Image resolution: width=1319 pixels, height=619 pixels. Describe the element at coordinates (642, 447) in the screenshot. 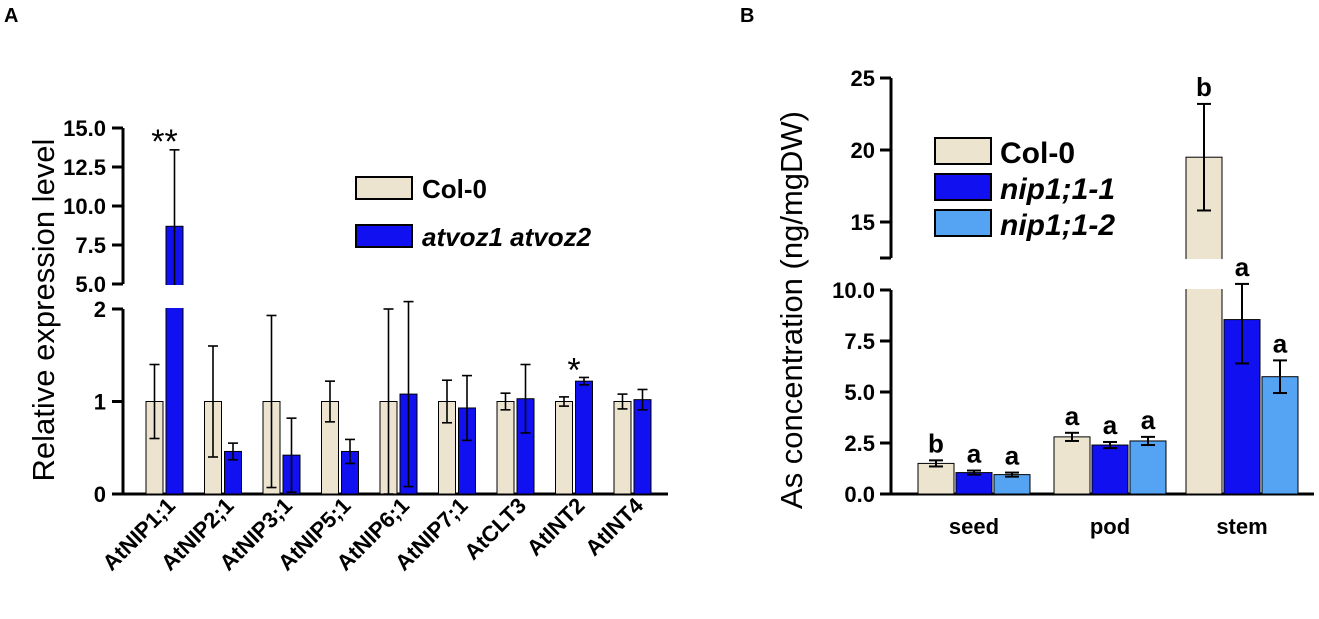

I see `a-bar-atvoz1-atvoz2-atint4` at that location.